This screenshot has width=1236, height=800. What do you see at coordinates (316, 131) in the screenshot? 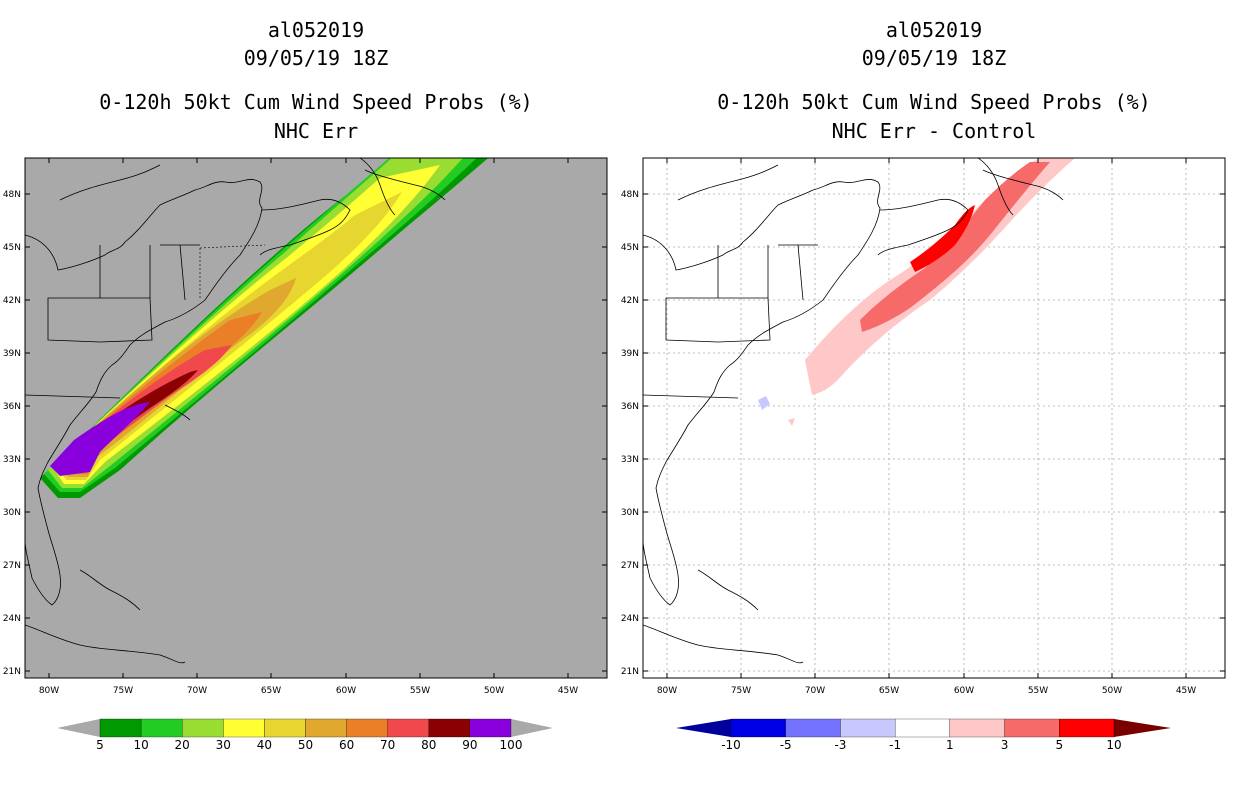
I see `left-subtitle: NHC Err` at bounding box center [316, 131].